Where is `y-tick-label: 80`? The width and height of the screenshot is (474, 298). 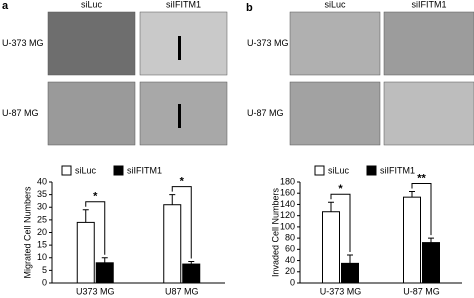 y-tick-label: 80 is located at coordinates (290, 237).